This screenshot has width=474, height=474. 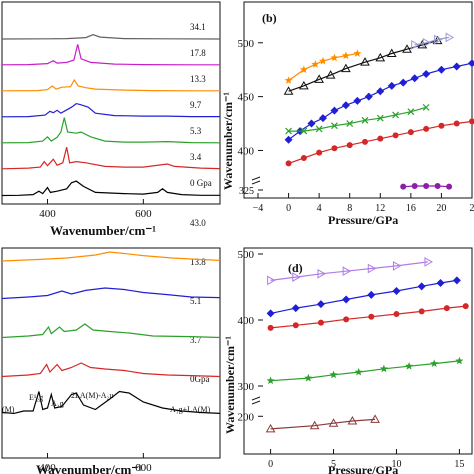 What do you see at coordinates (246, 191) in the screenshot?
I see `y-break-label: 325` at bounding box center [246, 191].